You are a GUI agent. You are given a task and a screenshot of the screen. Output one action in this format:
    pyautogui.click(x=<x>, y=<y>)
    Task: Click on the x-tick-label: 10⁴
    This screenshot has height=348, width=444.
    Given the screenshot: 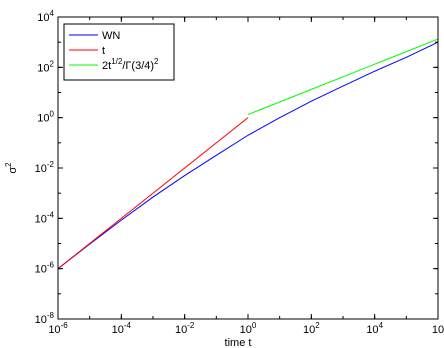 What is the action you would take?
    pyautogui.click(x=374, y=328)
    